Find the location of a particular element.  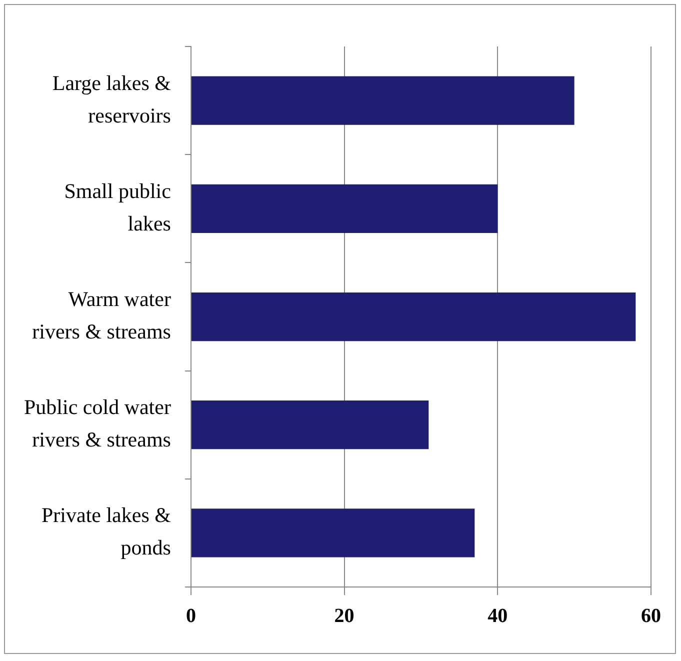

y-tick-label: Private lakes & ponds is located at coordinates (106, 531).